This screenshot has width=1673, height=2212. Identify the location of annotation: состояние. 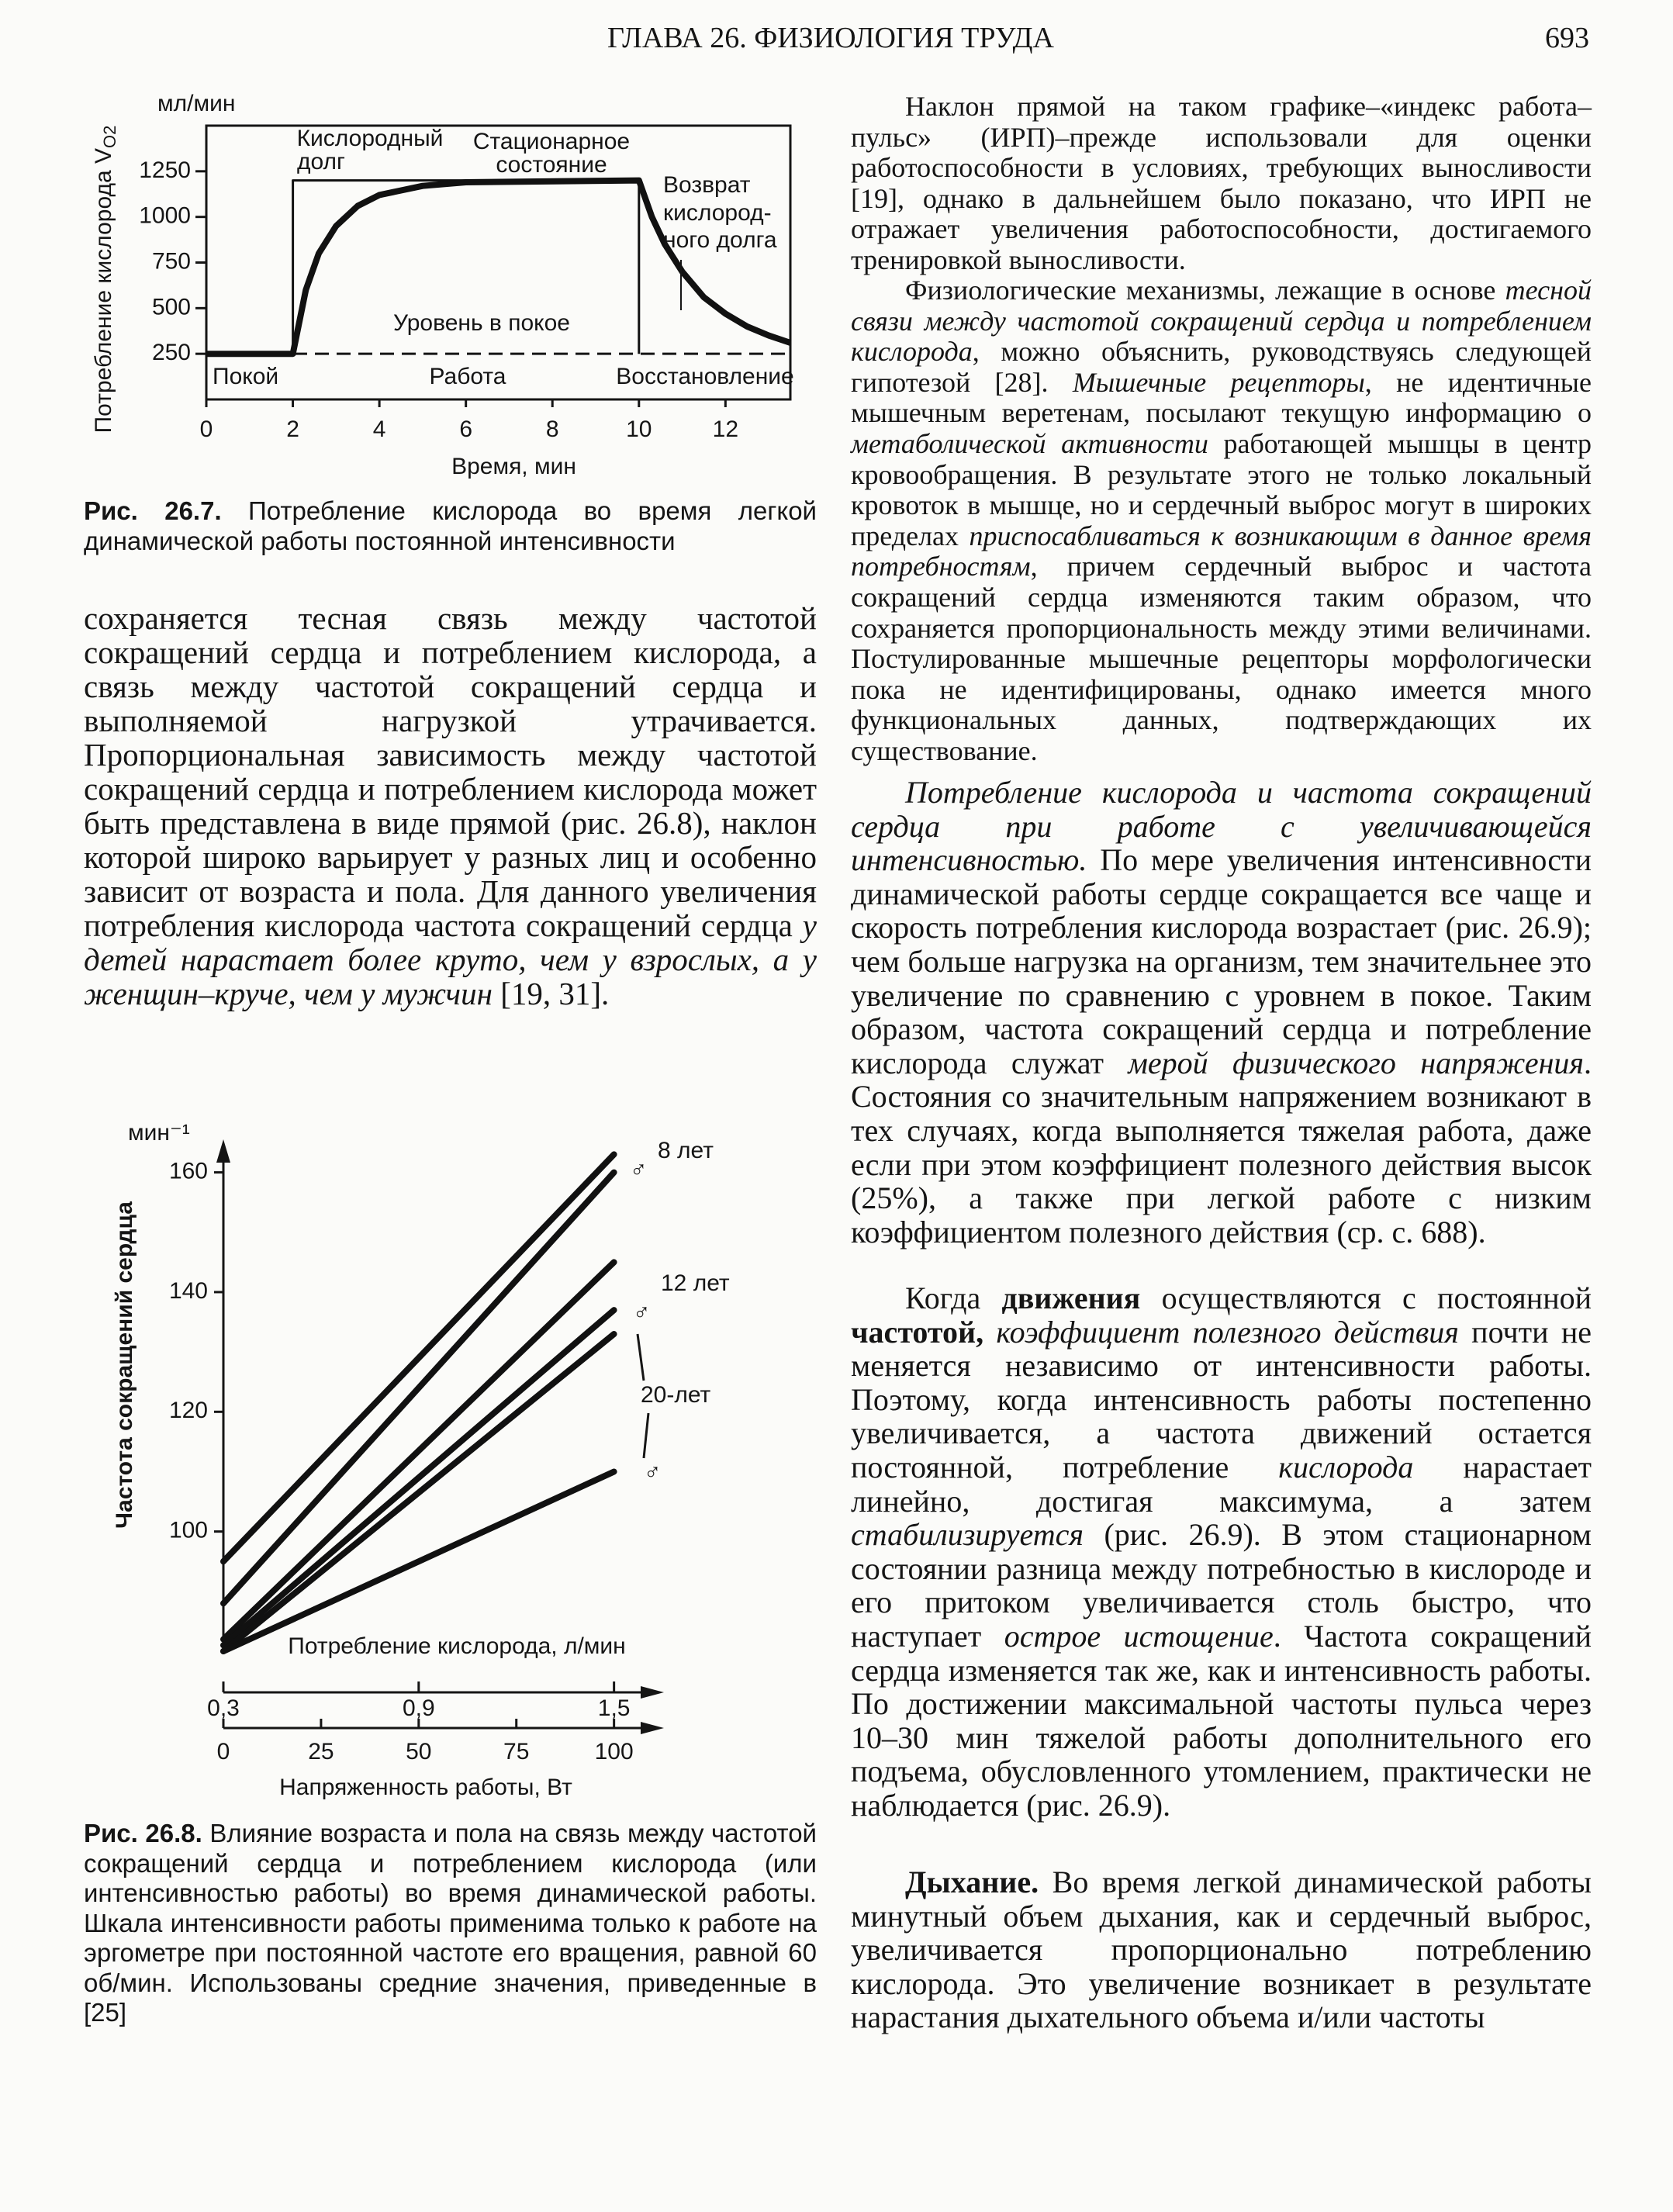
(551, 165).